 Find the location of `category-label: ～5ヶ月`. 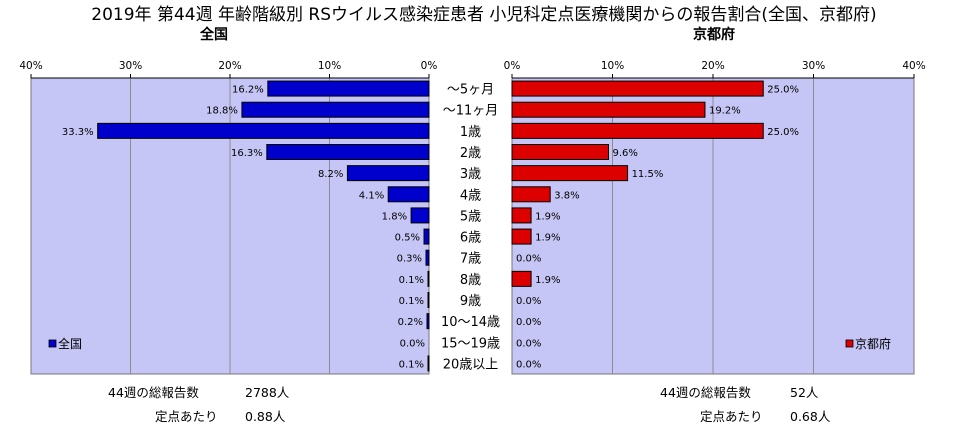

category-label: ～5ヶ月 is located at coordinates (470, 90).